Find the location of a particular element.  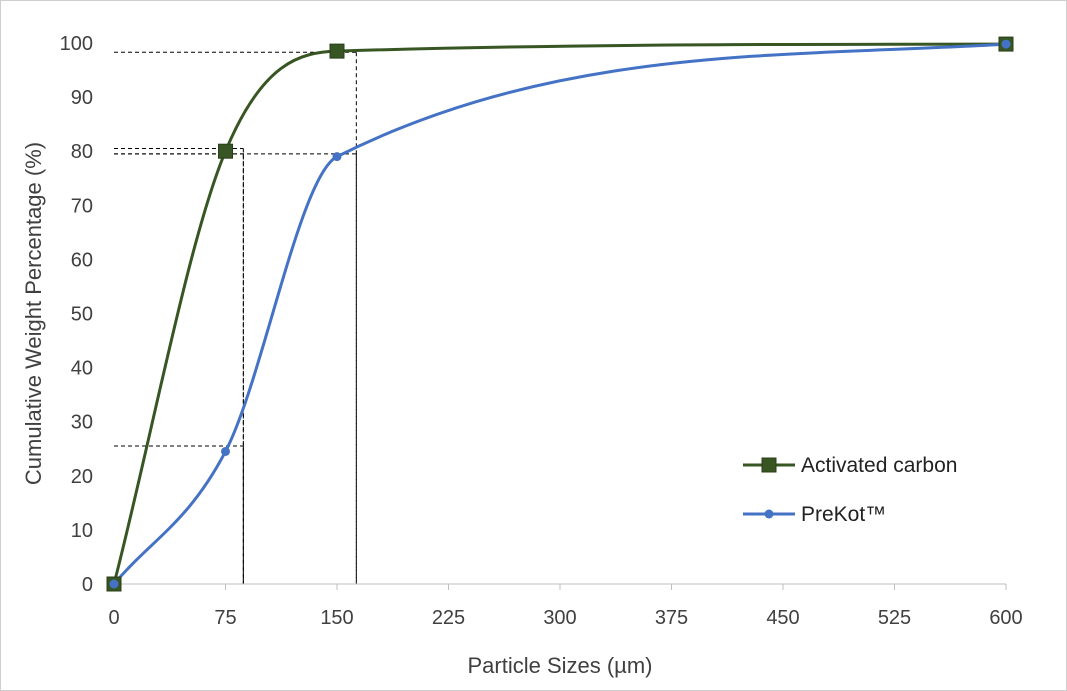

y-tick-label: 40 is located at coordinates (82, 369).